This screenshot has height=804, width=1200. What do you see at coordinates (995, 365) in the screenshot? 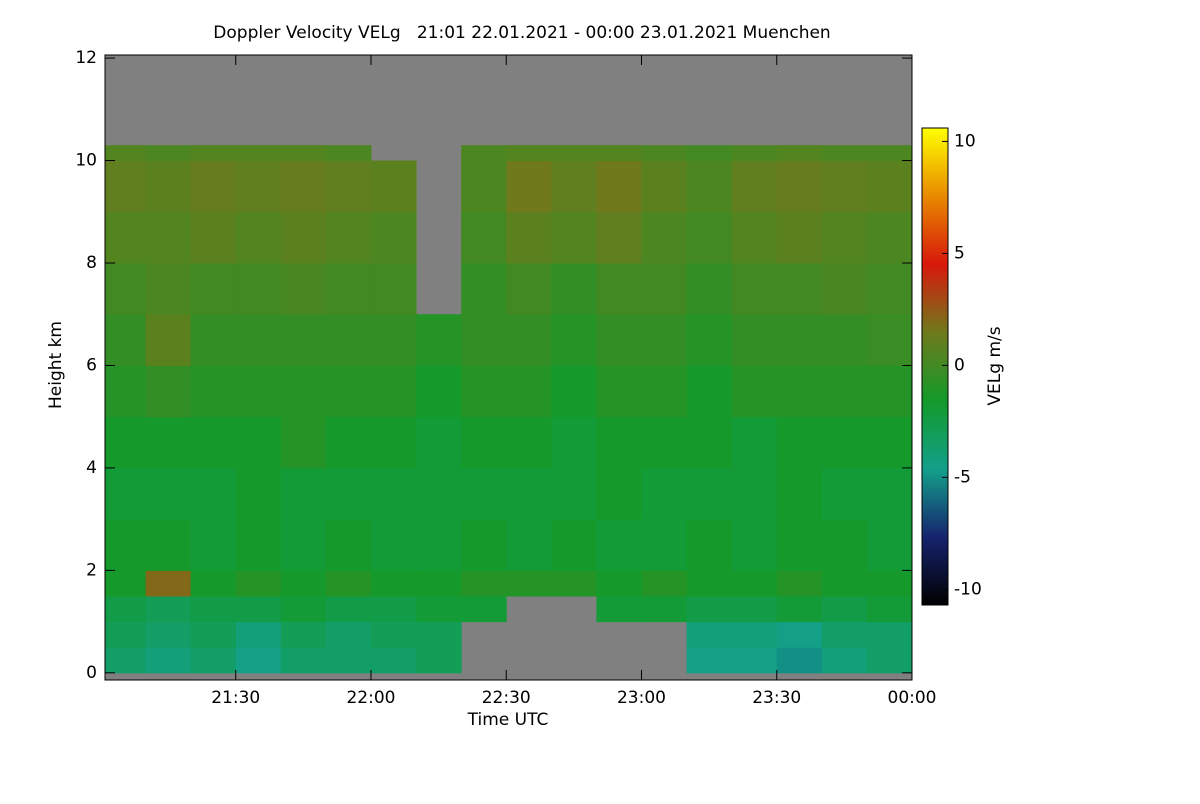
I see `colorbar-label: VELg m/s` at bounding box center [995, 365].